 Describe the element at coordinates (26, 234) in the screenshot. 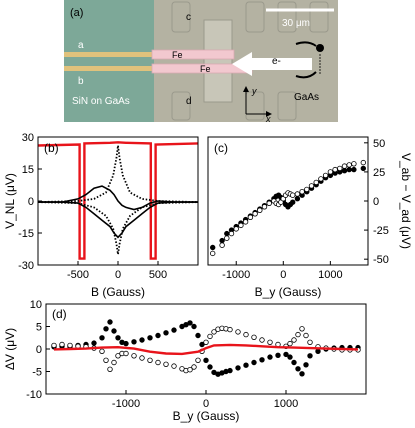

I see `ytick-label-b-1: -15` at that location.